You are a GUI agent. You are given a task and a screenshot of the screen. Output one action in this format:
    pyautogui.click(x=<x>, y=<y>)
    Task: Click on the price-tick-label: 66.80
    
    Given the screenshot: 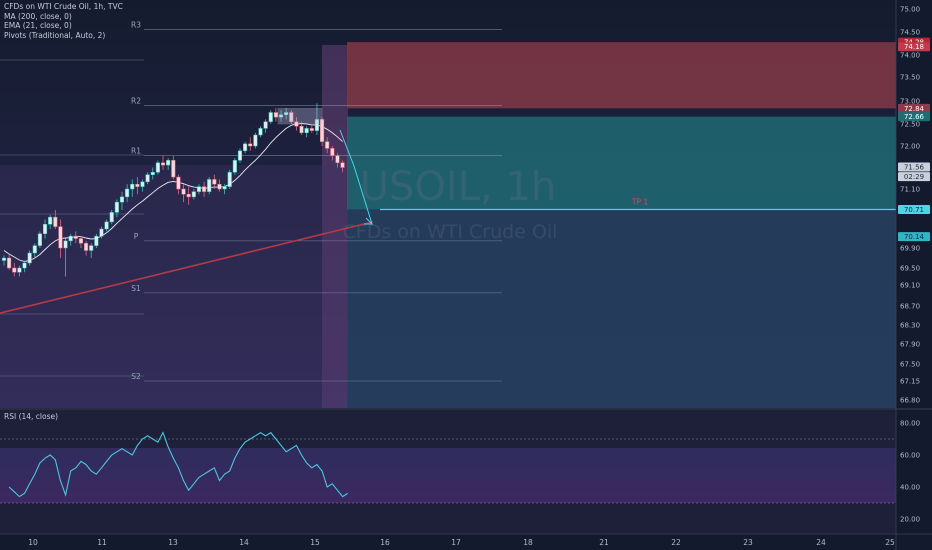 What is the action you would take?
    pyautogui.click(x=910, y=401)
    